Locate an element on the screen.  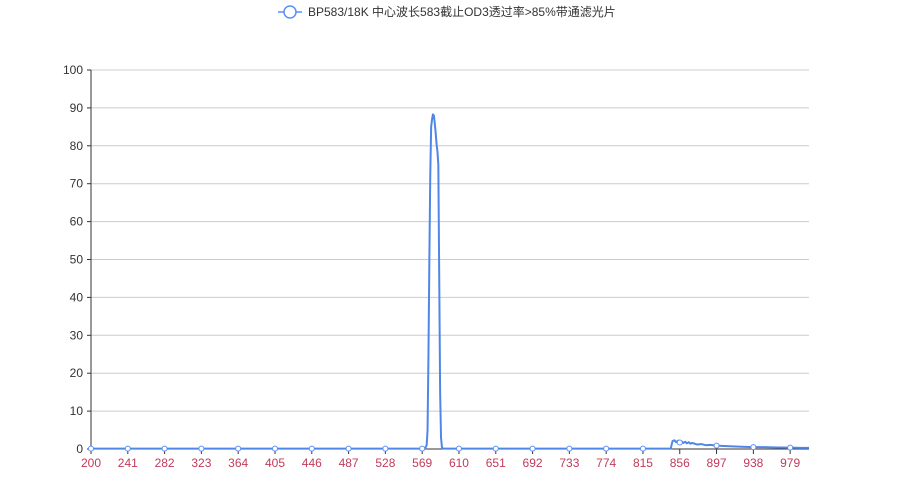
y-tick-label: 90 is located at coordinates (77, 108).